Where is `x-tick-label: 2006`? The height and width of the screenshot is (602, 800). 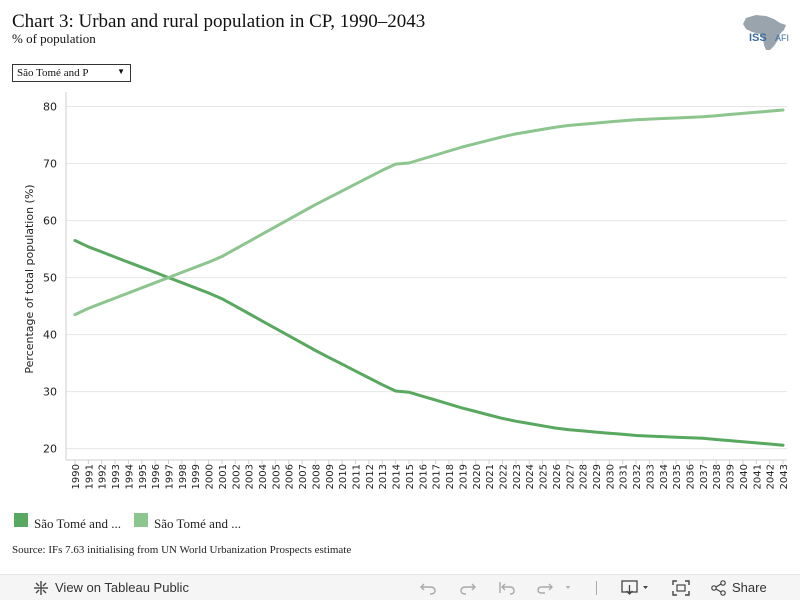 x-tick-label: 2006 is located at coordinates (290, 476).